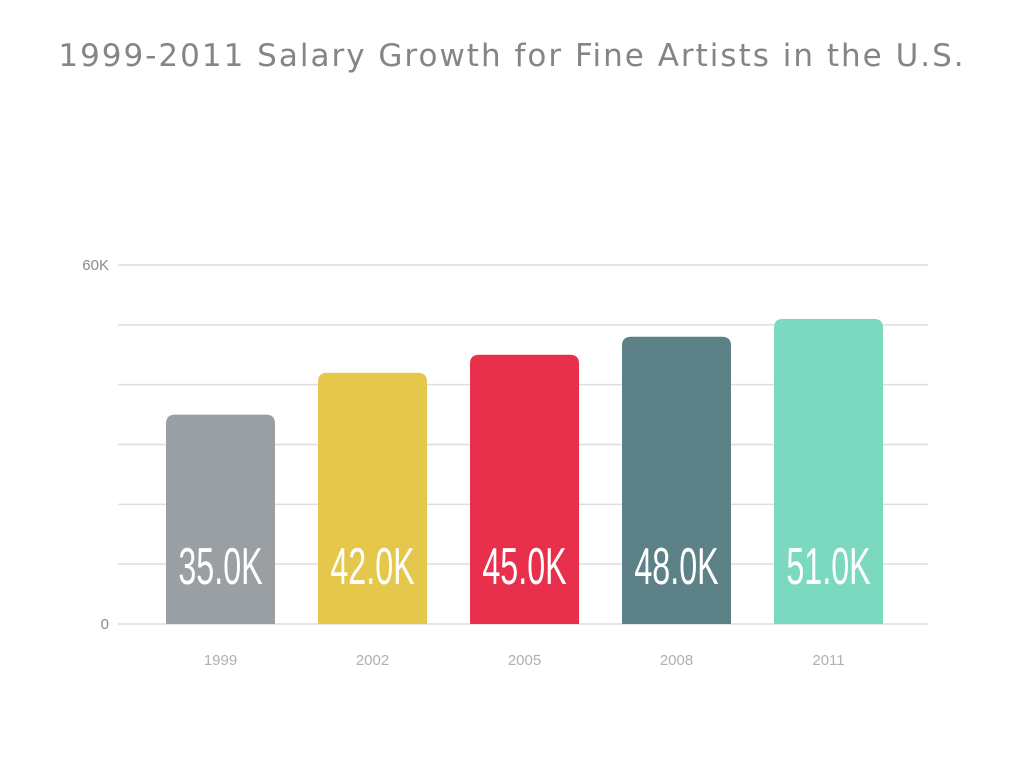 This screenshot has height=768, width=1024. I want to click on bar-value-label: 42.0K, so click(372, 567).